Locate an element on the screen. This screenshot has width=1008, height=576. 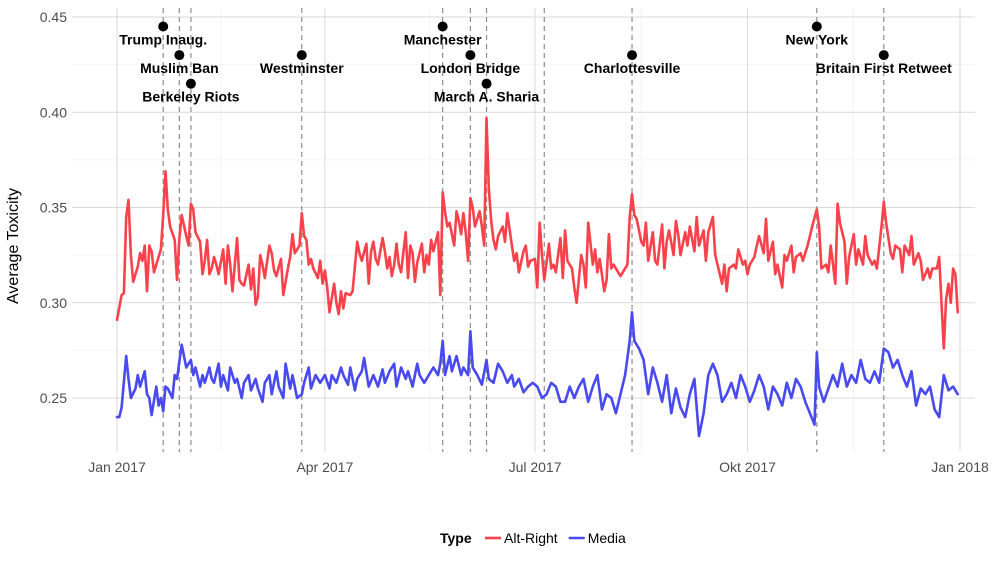
y-tick-label: 0.35 is located at coordinates (53, 208).